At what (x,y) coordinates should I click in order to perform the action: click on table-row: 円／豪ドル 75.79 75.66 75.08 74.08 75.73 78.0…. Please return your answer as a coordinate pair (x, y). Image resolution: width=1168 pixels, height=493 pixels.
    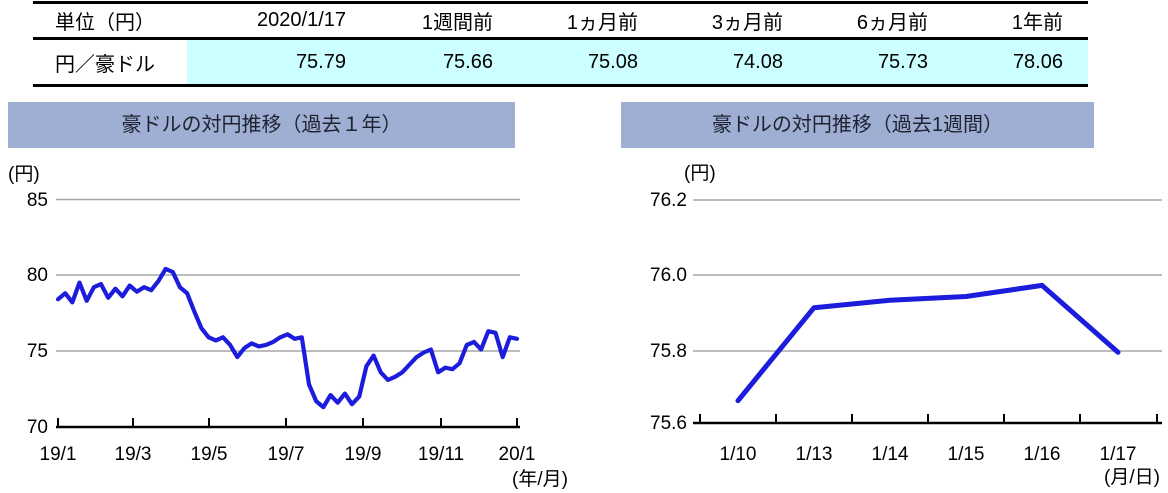
    Looking at the image, I should click on (560, 62).